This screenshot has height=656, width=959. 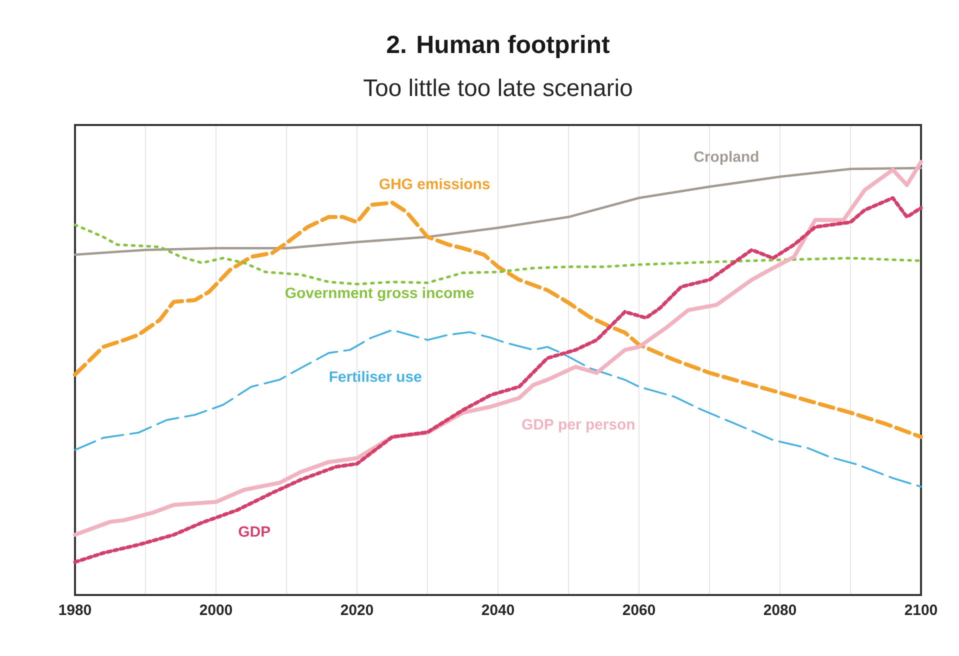 What do you see at coordinates (498, 87) in the screenshot?
I see `chart-subtitle: Too little too late scenario` at bounding box center [498, 87].